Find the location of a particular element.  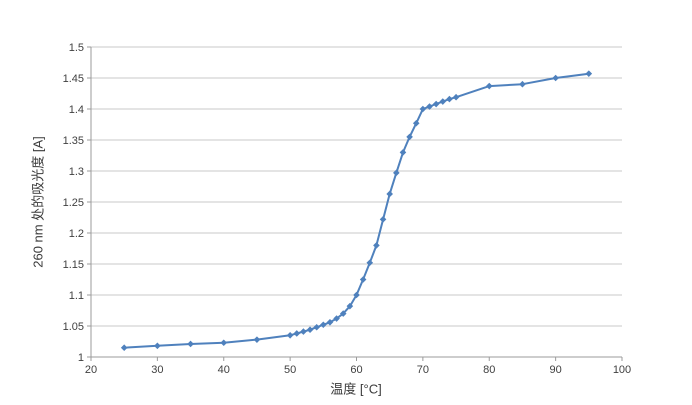

y-tick-label: 1.1 is located at coordinates (76, 296).